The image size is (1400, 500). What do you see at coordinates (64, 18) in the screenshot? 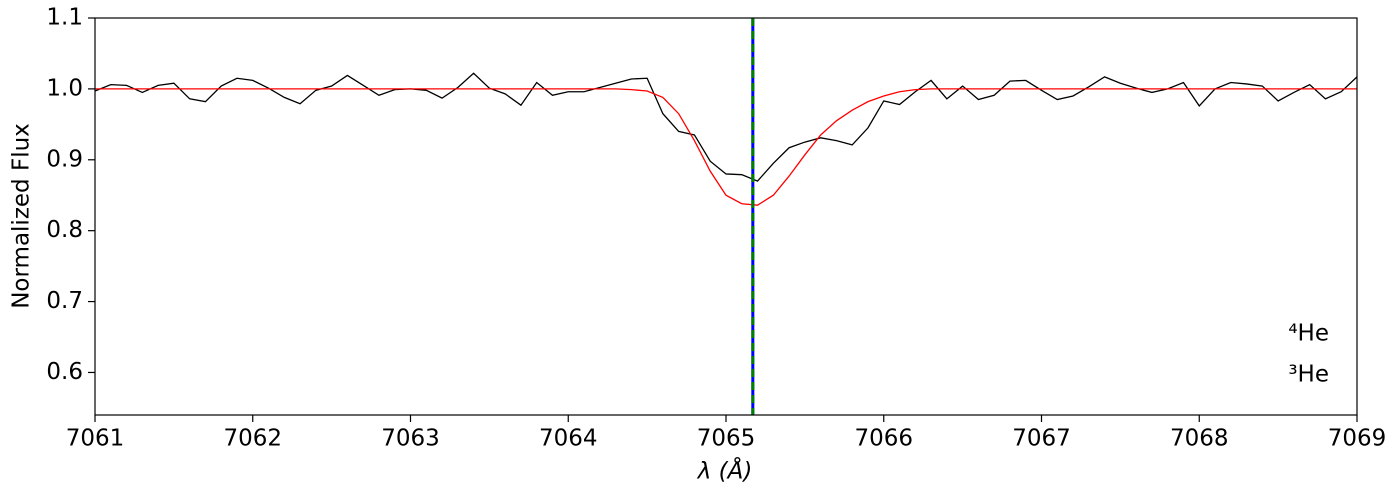
I see `y-tick-label: 1.1` at bounding box center [64, 18].